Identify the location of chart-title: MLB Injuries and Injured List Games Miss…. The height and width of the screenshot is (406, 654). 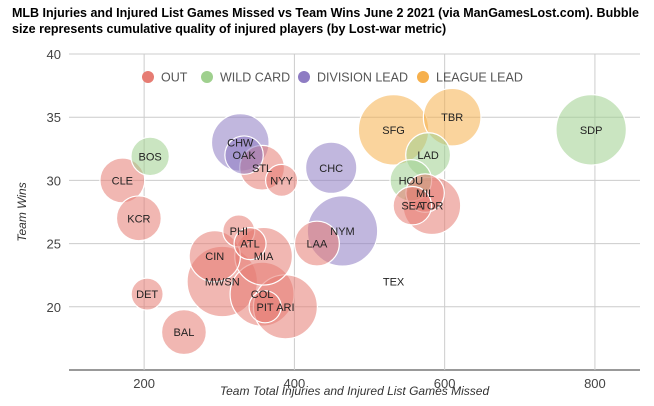
(325, 21).